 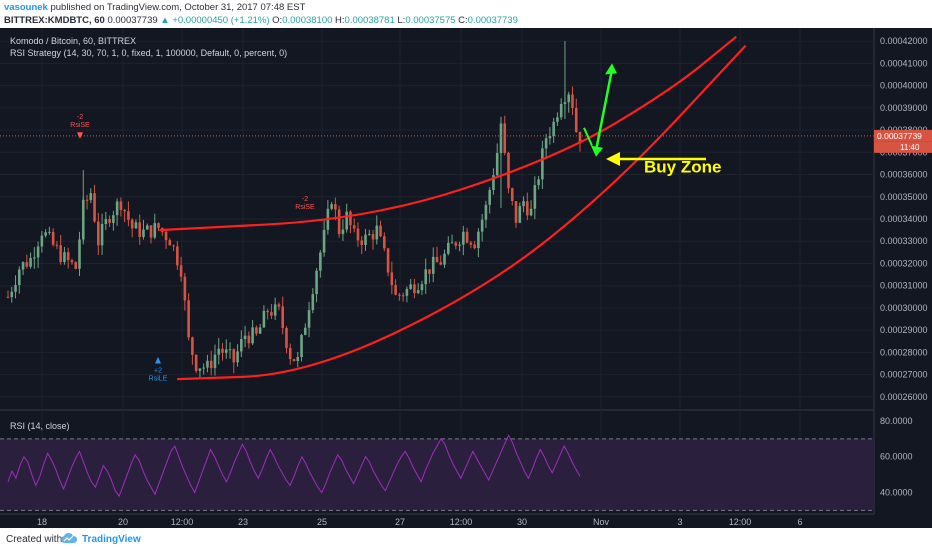 What do you see at coordinates (111, 539) in the screenshot?
I see `tradingview-link: TradingView` at bounding box center [111, 539].